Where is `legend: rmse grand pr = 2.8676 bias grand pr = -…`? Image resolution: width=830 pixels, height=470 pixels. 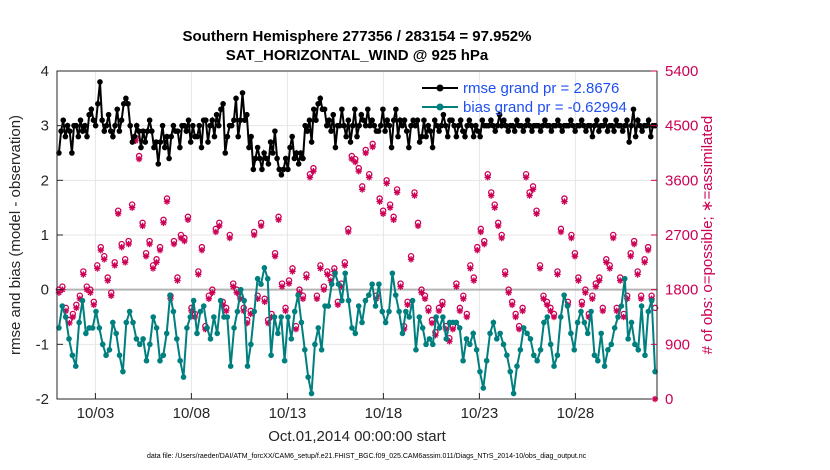 legend: rmse grand pr = 2.8676 bias grand pr = -… is located at coordinates (524, 98).